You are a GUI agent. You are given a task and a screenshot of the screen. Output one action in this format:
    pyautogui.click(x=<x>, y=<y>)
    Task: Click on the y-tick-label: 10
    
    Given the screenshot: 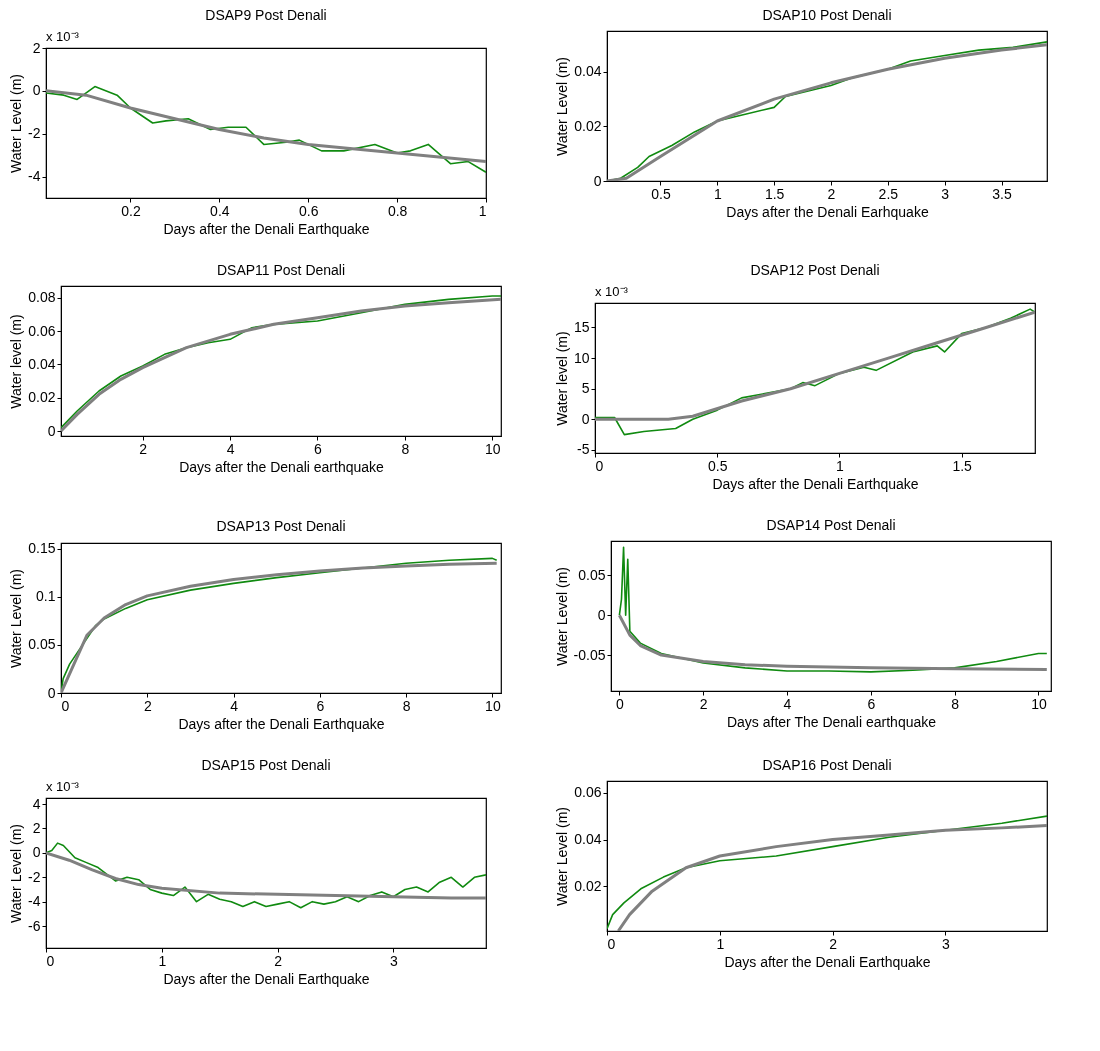 What is the action you would take?
    pyautogui.click(x=581, y=357)
    